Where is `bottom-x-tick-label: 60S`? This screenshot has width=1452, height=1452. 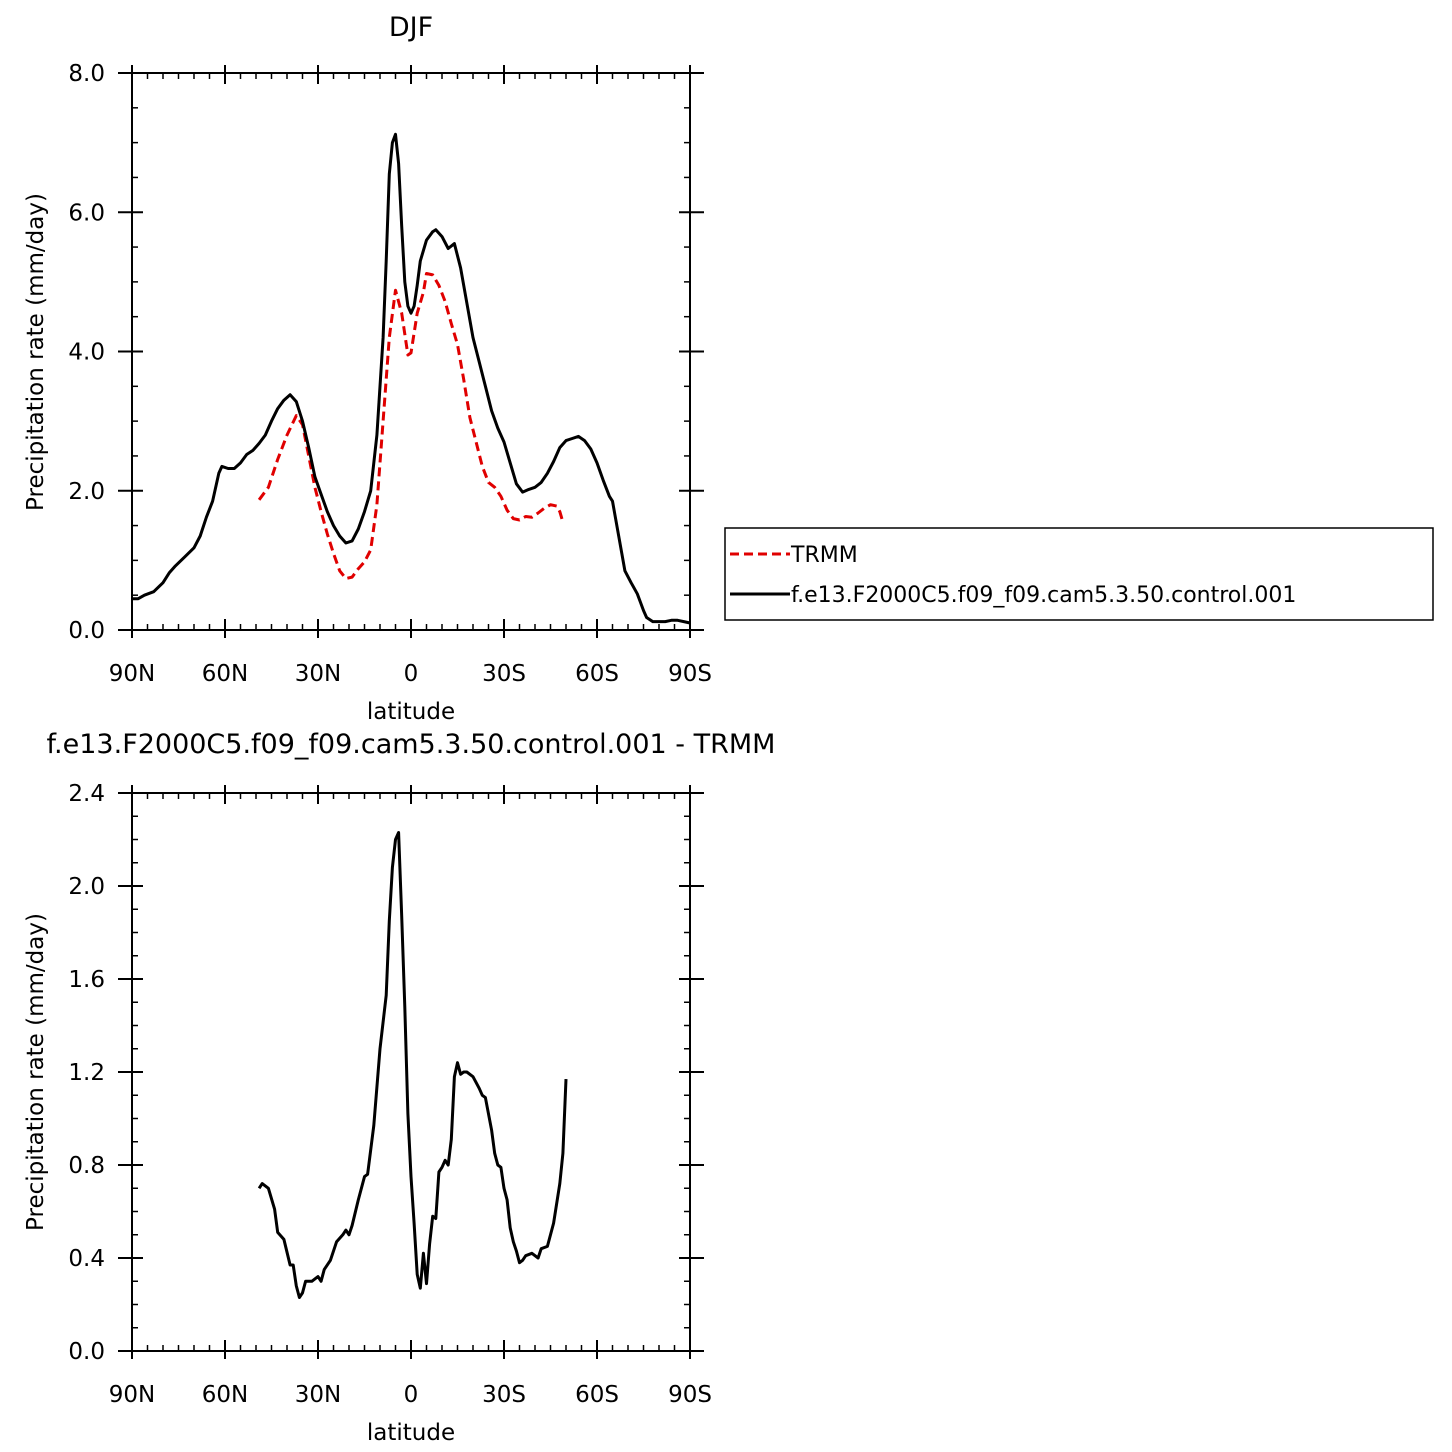
bottom-x-tick-label: 60S is located at coordinates (597, 1395).